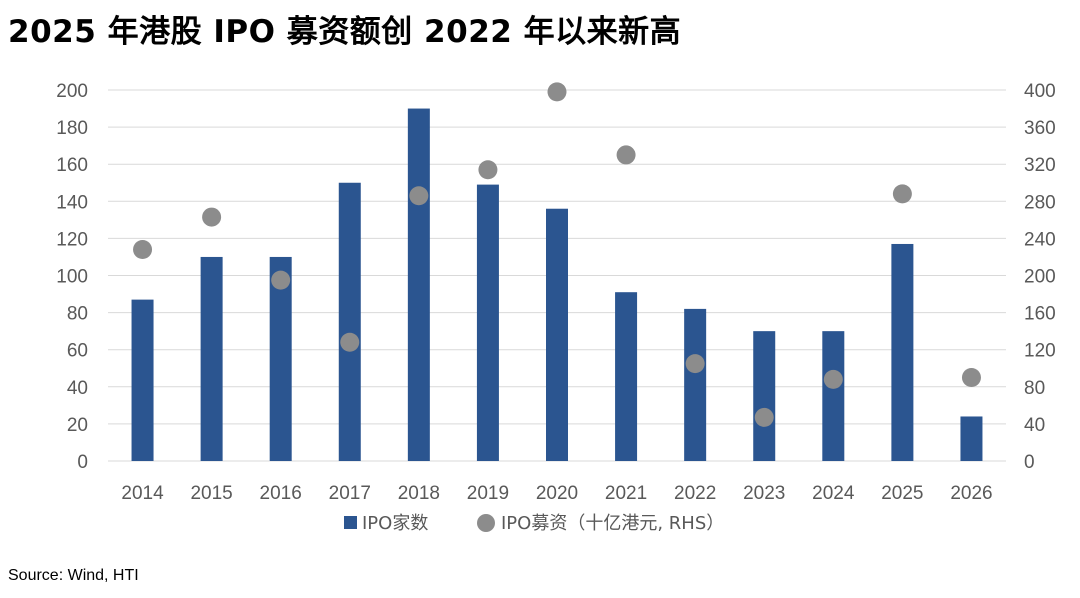  What do you see at coordinates (1029, 462) in the screenshot?
I see `right-tick-label: 0` at bounding box center [1029, 462].